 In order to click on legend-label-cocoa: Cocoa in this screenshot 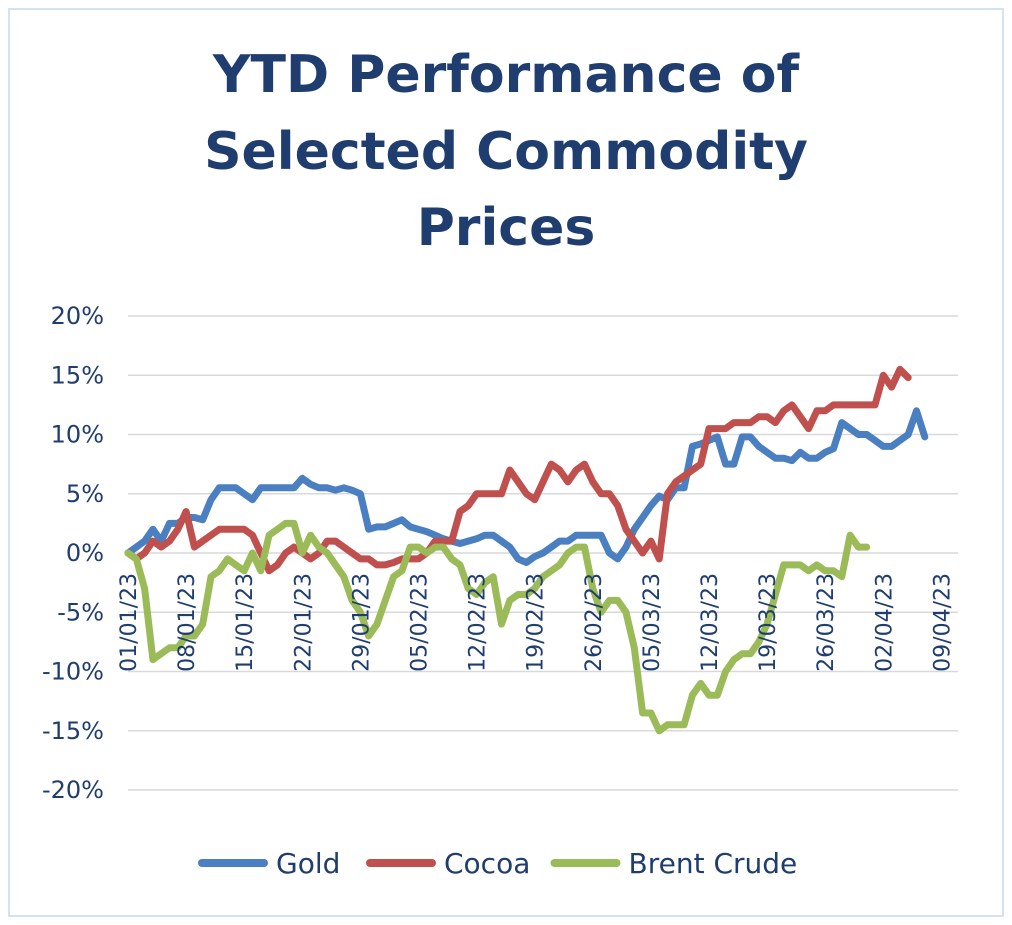, I will do `click(487, 863)`.